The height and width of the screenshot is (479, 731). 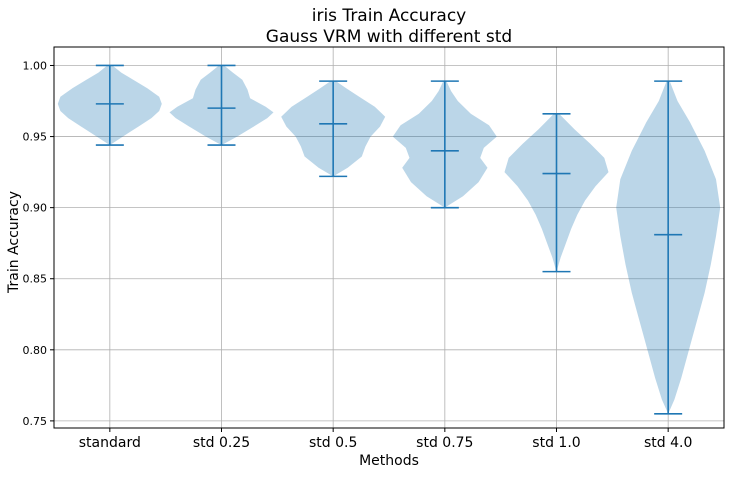 I want to click on x-tick-label: standard, so click(x=110, y=443).